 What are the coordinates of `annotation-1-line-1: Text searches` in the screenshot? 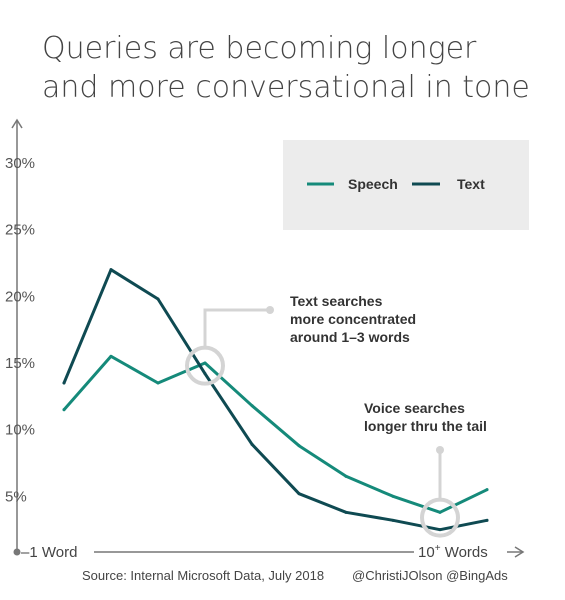 It's located at (336, 301).